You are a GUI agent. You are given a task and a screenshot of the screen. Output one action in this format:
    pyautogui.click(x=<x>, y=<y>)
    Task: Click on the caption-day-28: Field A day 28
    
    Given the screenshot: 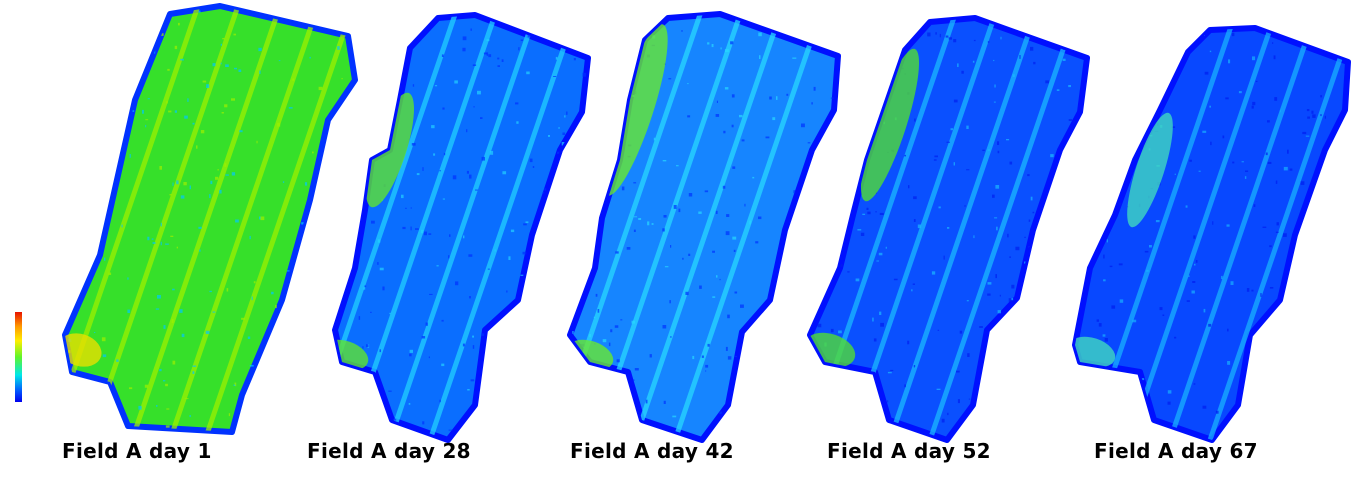 What is the action you would take?
    pyautogui.click(x=389, y=451)
    